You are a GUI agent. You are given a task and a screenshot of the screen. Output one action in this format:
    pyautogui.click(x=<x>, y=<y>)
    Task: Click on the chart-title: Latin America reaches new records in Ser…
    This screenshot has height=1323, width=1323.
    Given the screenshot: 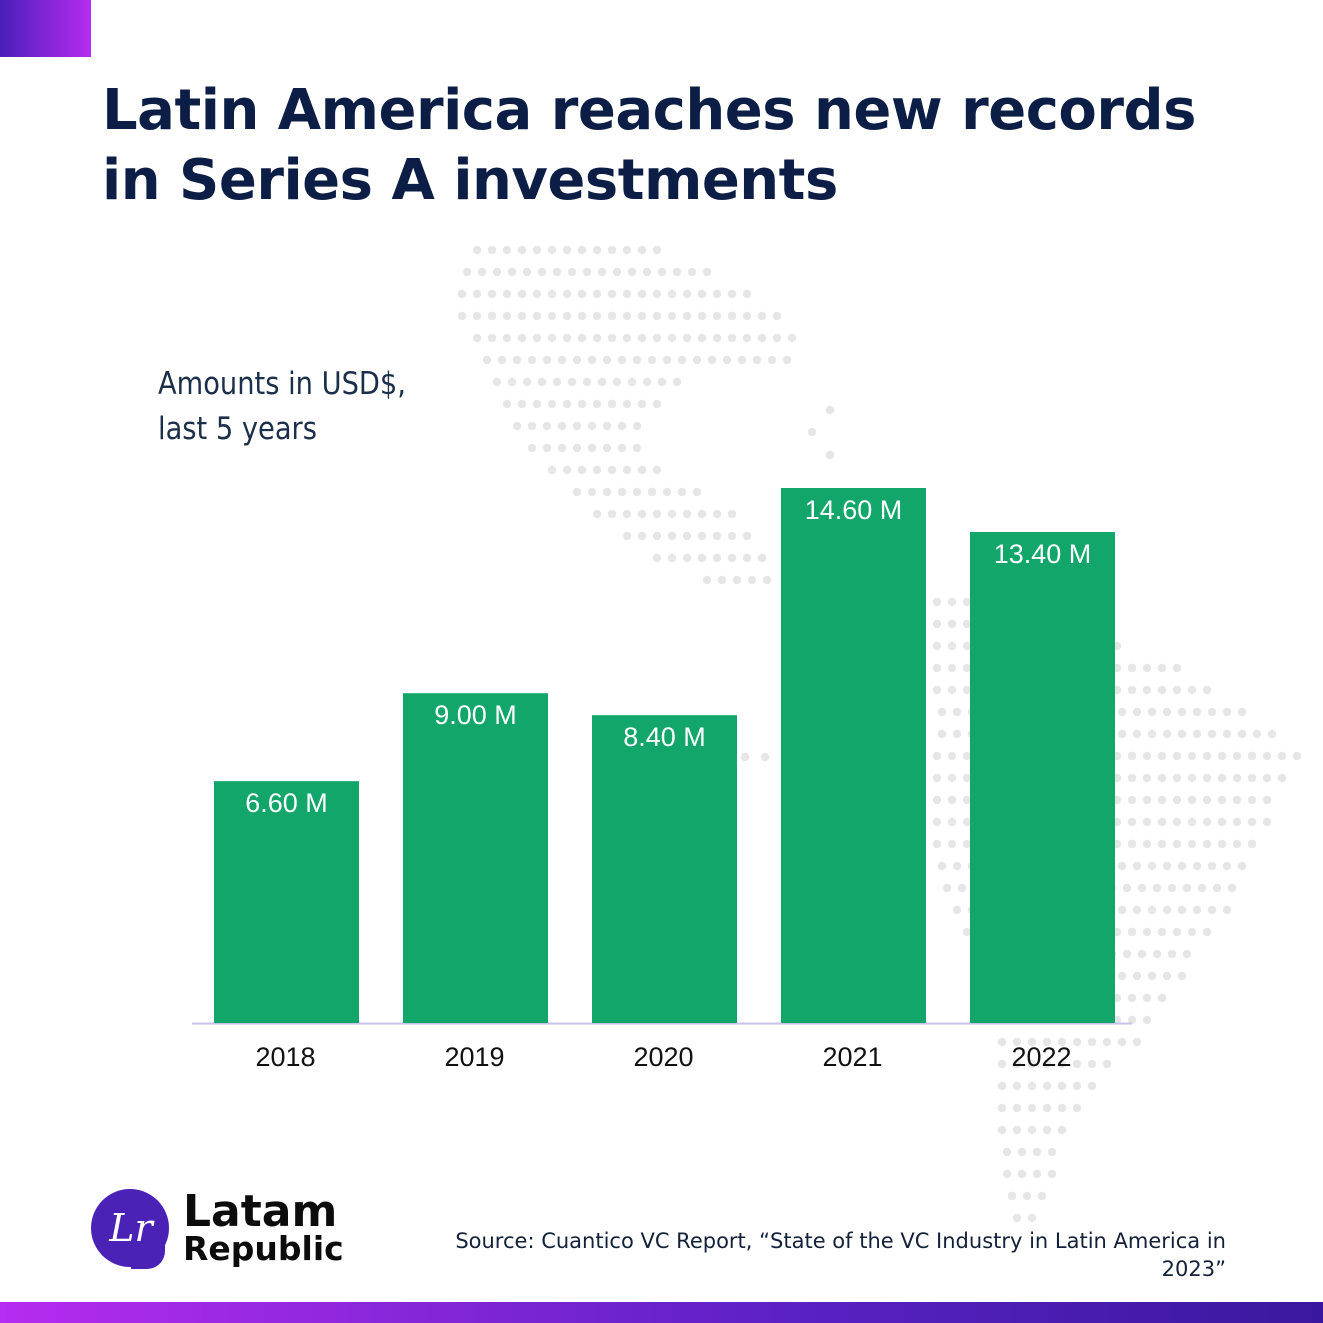 What is the action you would take?
    pyautogui.click(x=649, y=145)
    